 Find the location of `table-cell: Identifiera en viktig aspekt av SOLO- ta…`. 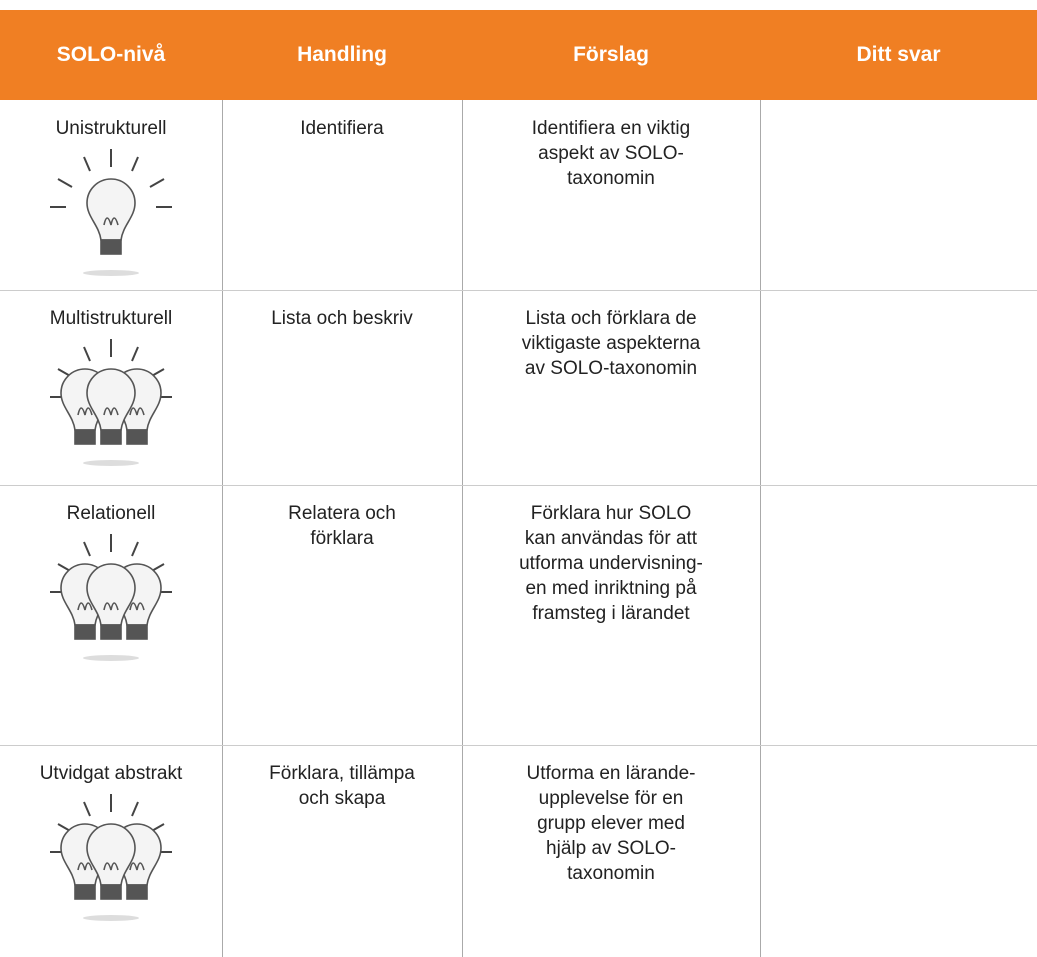

table-cell: Identifiera en viktig aspekt av SOLO- ta… is located at coordinates (611, 153).